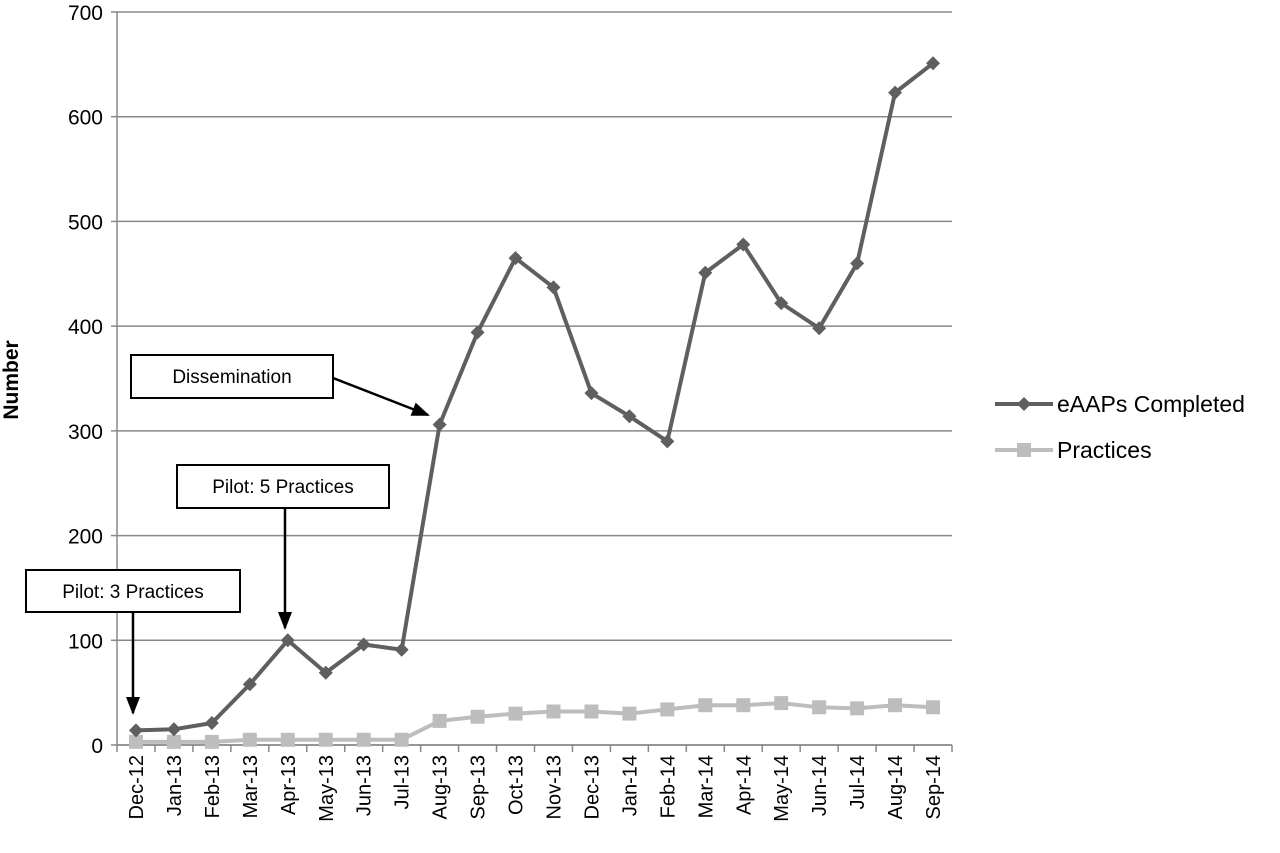  I want to click on y-tick-label: 100, so click(85, 641).